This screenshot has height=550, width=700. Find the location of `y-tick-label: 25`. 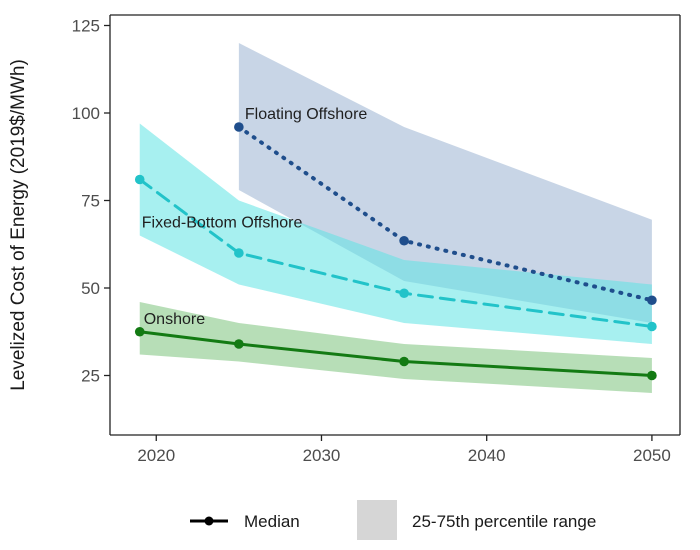

y-tick-label: 25 is located at coordinates (90, 376).